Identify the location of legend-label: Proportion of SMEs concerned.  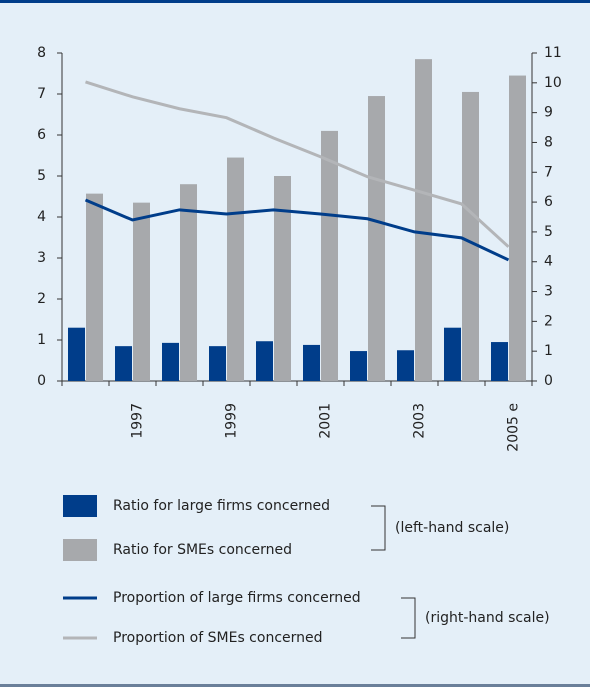
(218, 638).